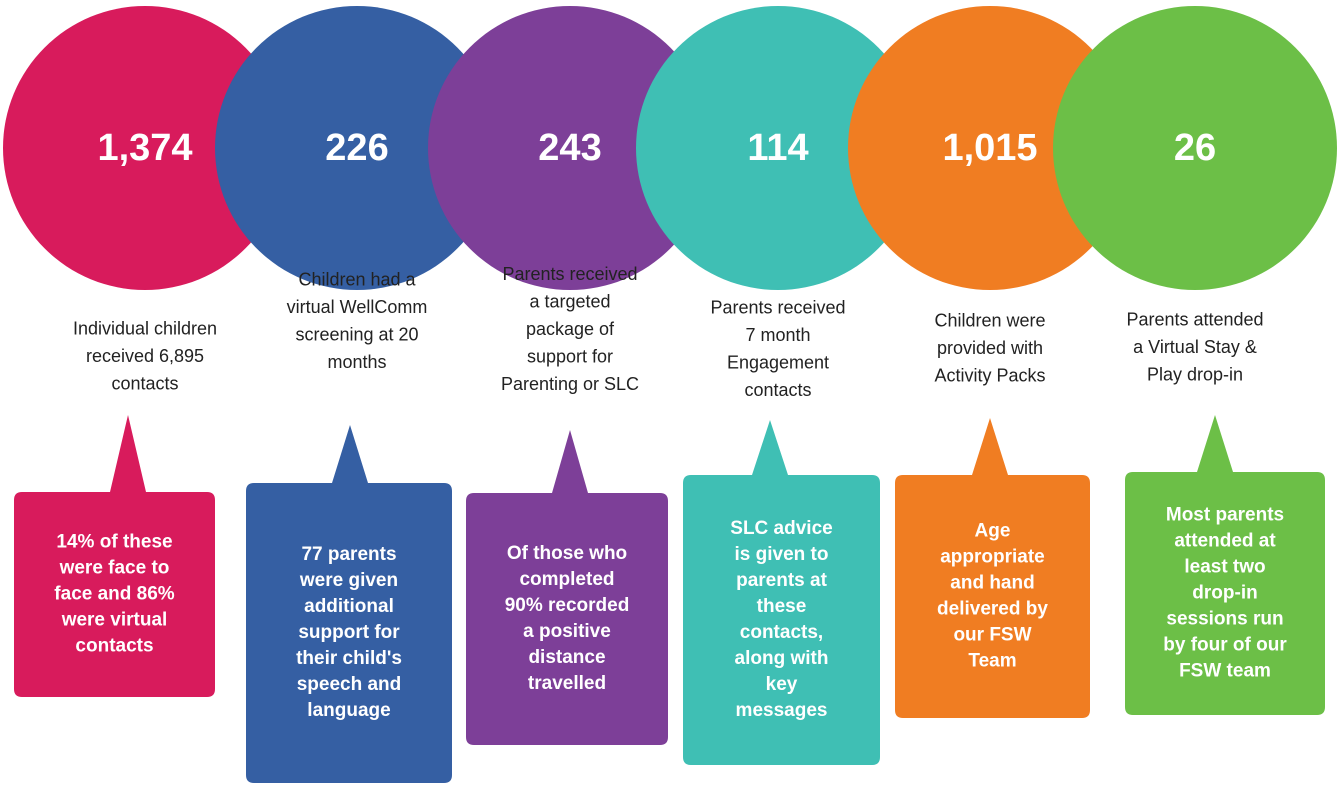 This screenshot has width=1338, height=790. Describe the element at coordinates (114, 594) in the screenshot. I see `callout-text: face and 86%` at that location.